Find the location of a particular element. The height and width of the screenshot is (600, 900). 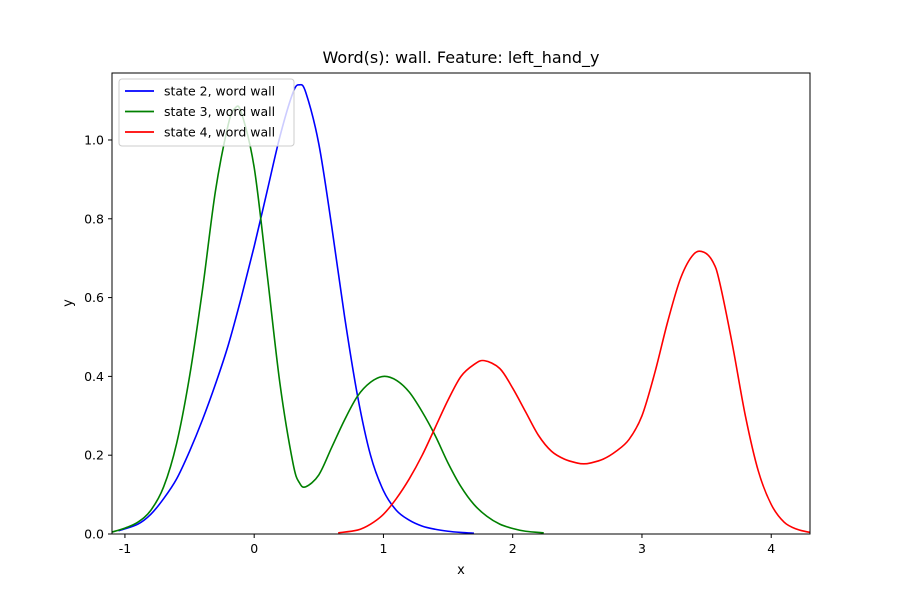

x-axis-label: x is located at coordinates (461, 570).